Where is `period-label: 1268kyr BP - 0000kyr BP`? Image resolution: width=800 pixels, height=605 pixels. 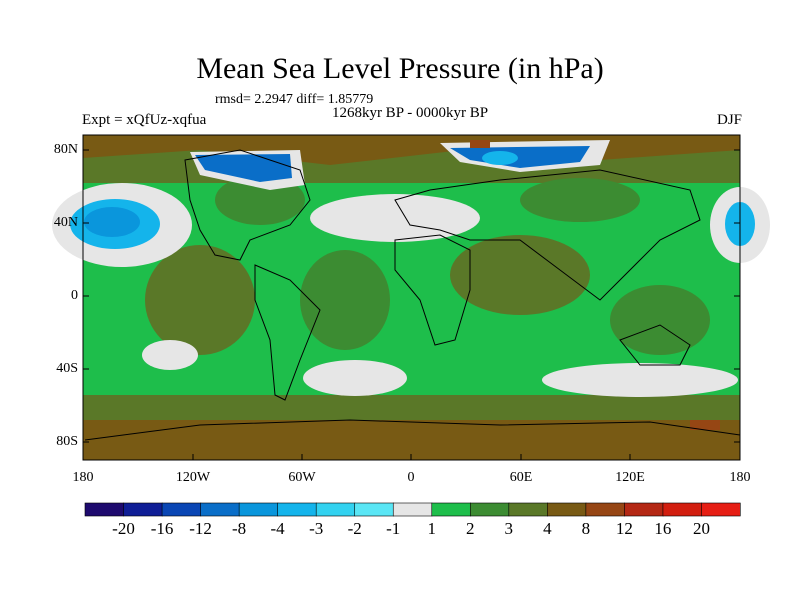 period-label: 1268kyr BP - 0000kyr BP is located at coordinates (410, 113).